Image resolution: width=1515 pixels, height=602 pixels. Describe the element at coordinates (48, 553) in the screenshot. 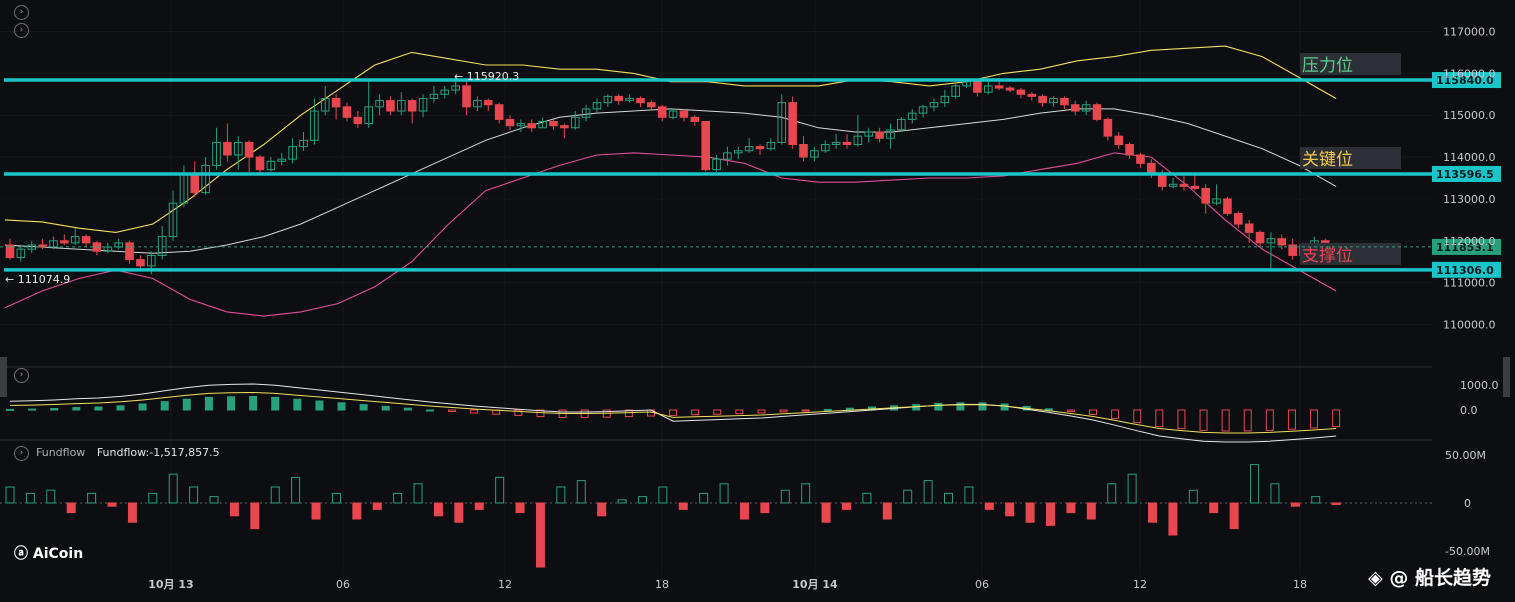

I see `aicoin-logo: ⓐ AiCoin` at that location.